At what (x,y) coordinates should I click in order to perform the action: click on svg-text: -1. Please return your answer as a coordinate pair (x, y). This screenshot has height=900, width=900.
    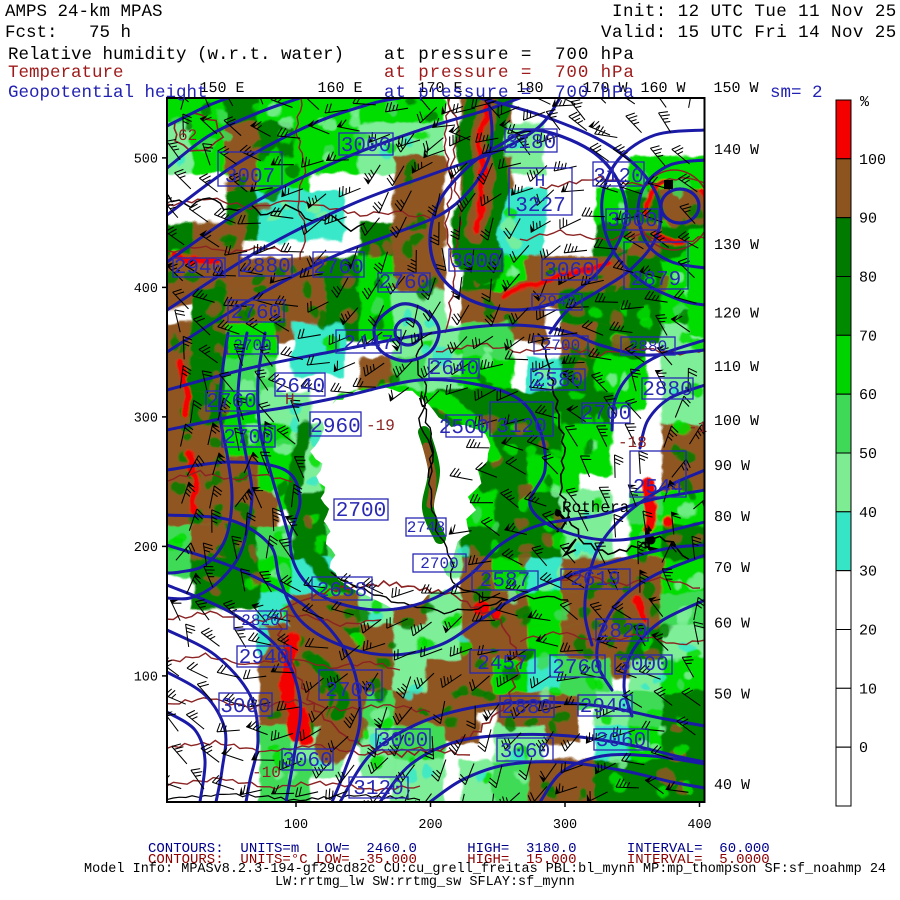
    Looking at the image, I should click on (697, 428).